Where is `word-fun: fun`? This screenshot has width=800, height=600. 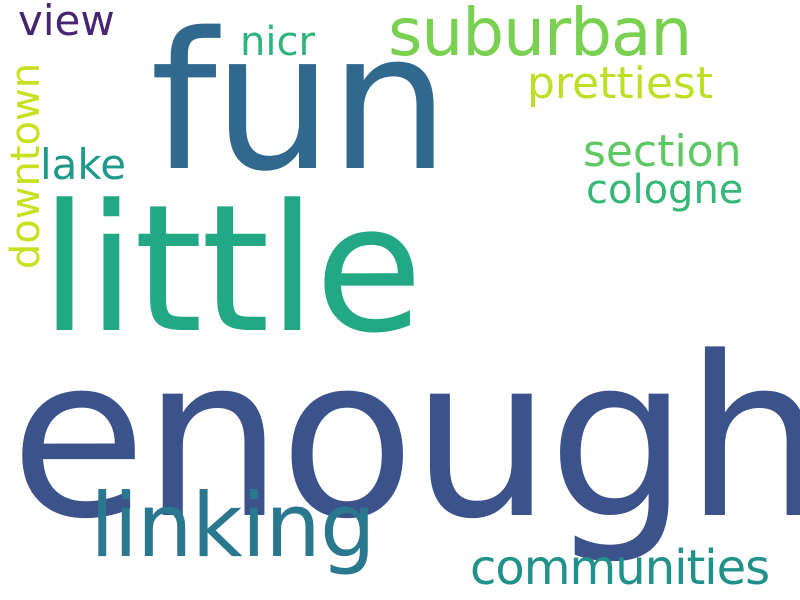
word-fun: fun is located at coordinates (300, 106).